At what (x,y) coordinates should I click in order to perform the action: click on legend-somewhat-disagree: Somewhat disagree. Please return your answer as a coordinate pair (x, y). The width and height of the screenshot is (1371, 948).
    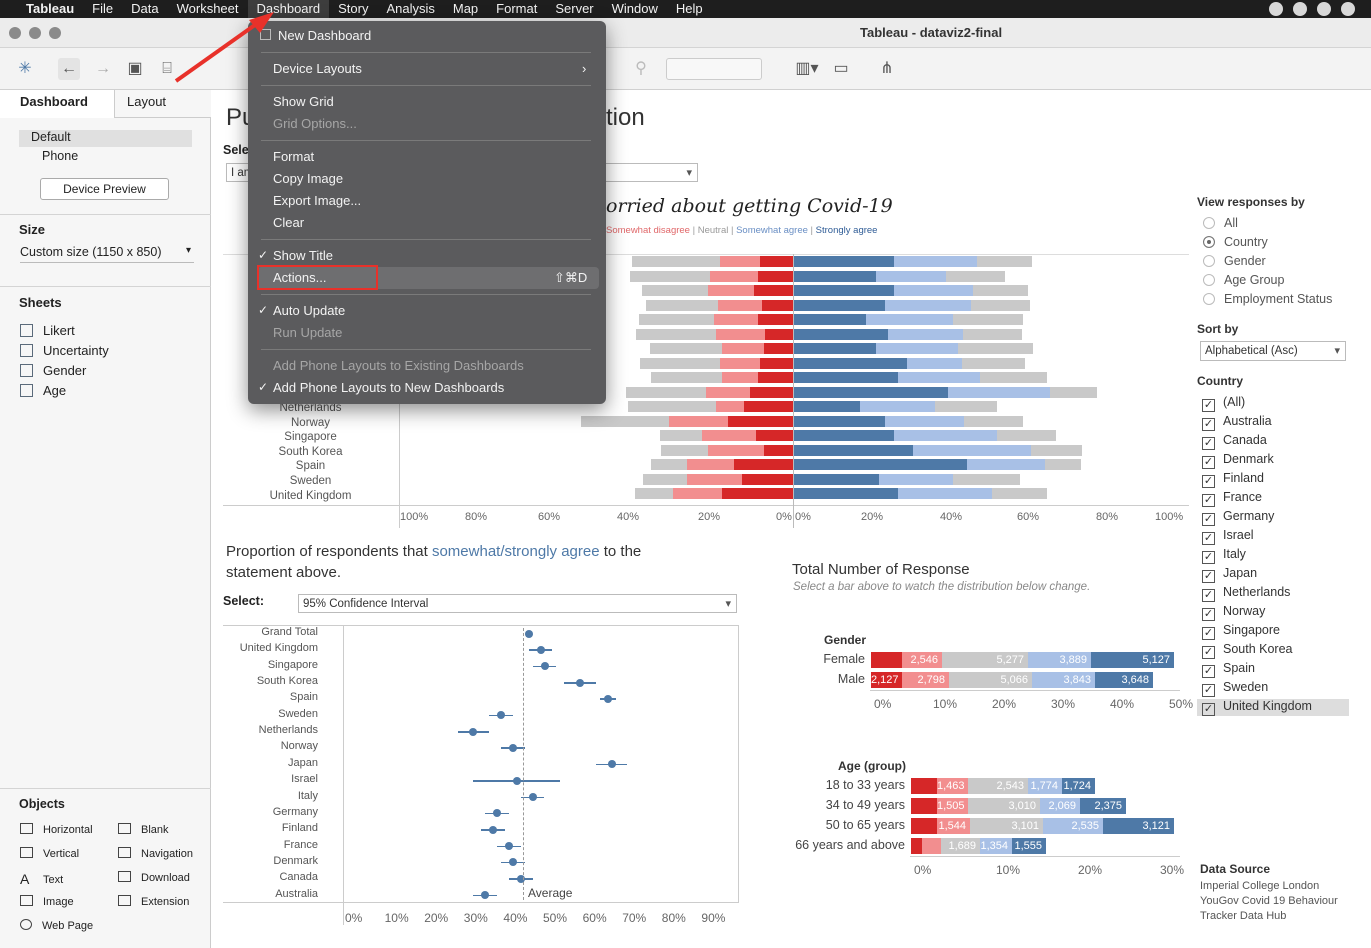
    Looking at the image, I should click on (648, 230).